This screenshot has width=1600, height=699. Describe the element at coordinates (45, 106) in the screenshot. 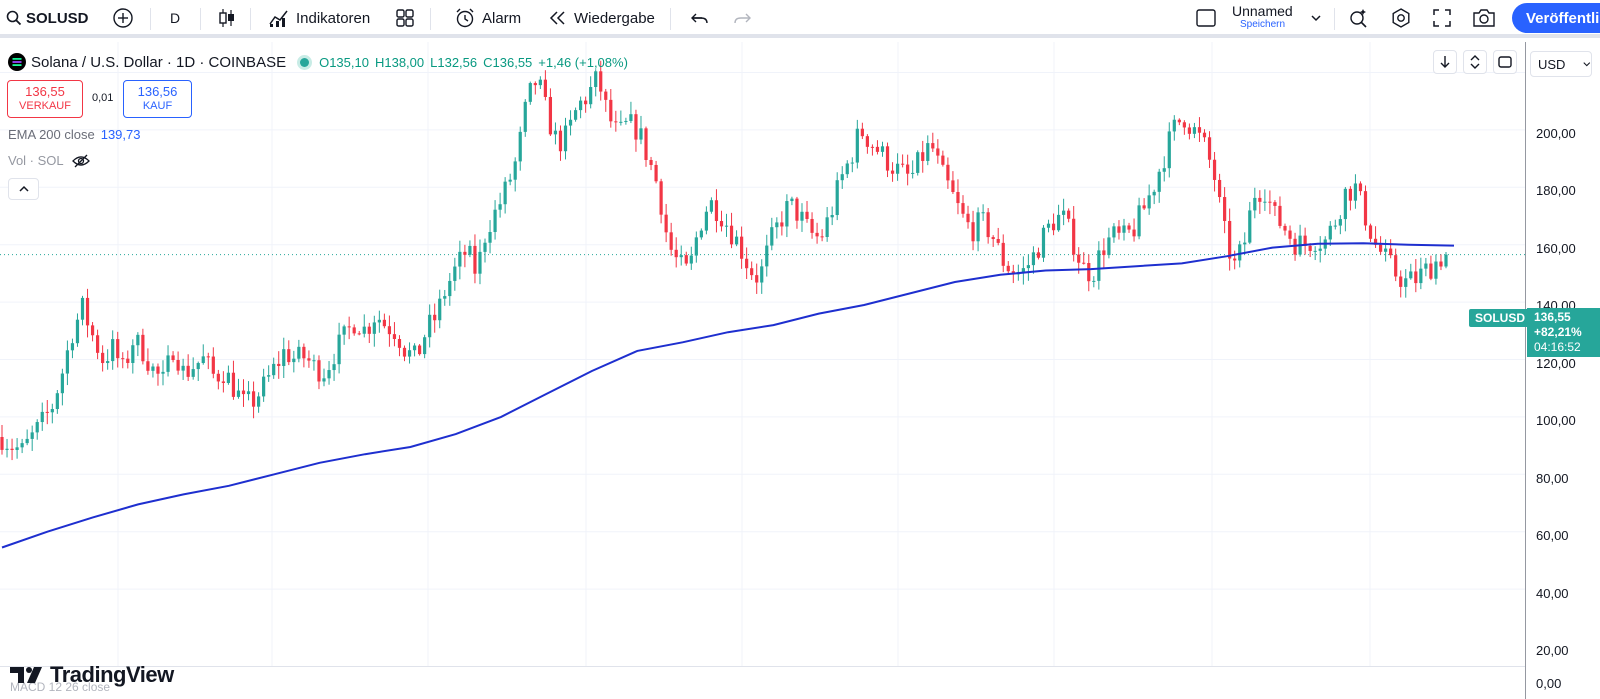

I see `sell-label: VERKAUF` at that location.